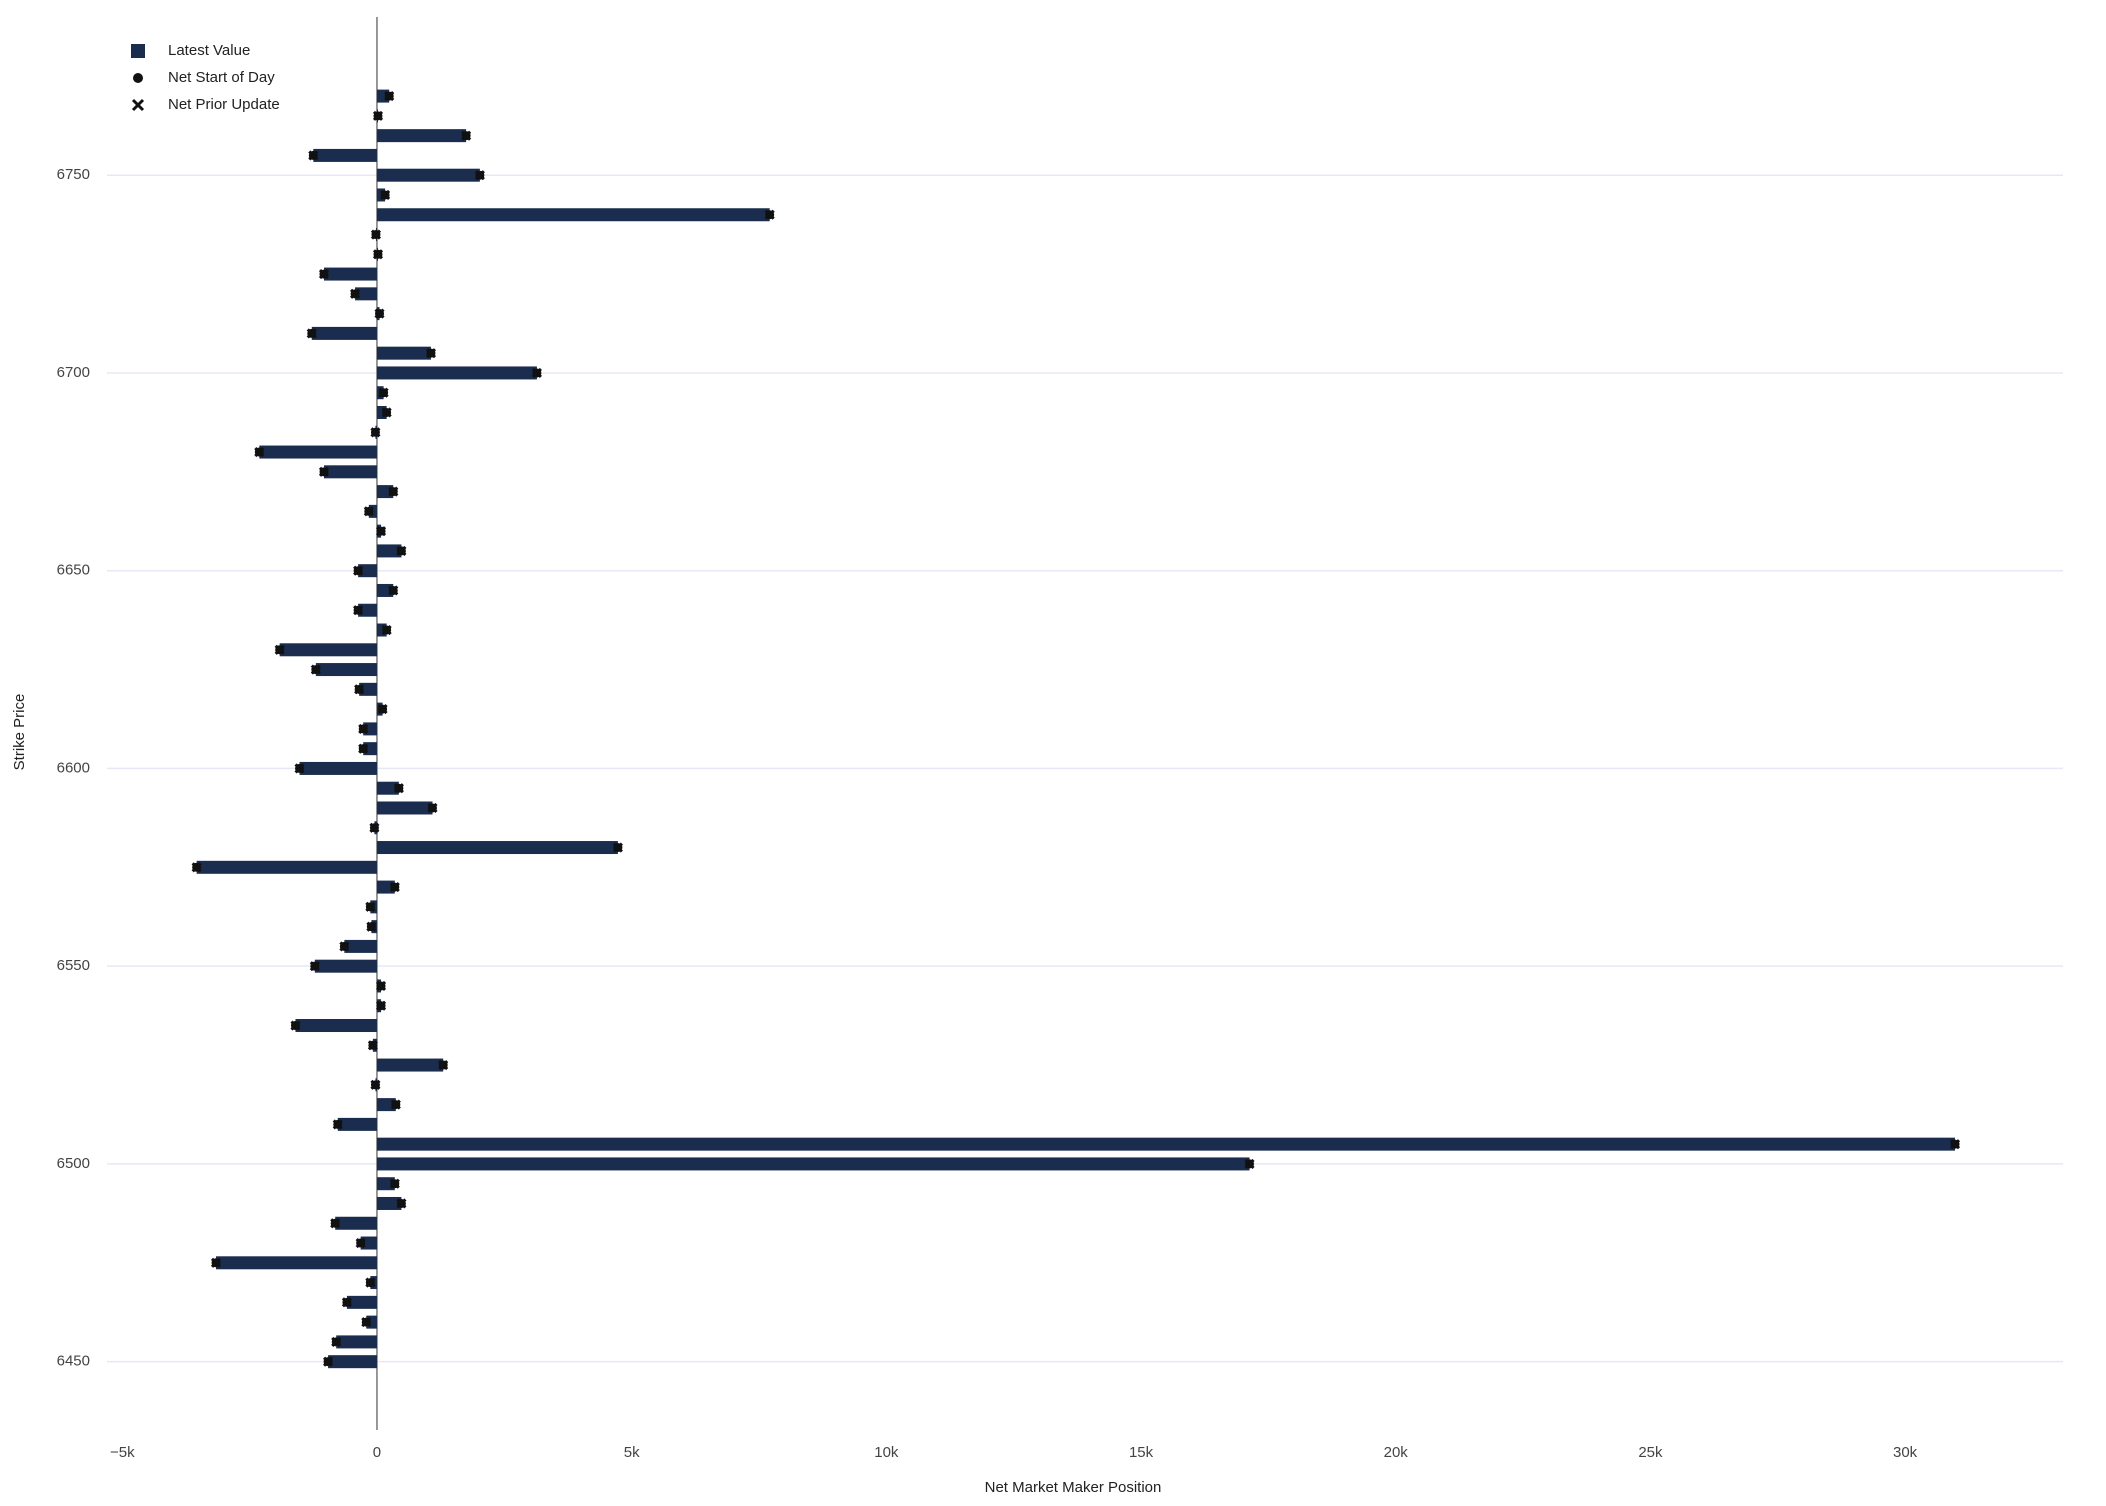  Describe the element at coordinates (1396, 1452) in the screenshot. I see `x-tick-label: 20k` at that location.